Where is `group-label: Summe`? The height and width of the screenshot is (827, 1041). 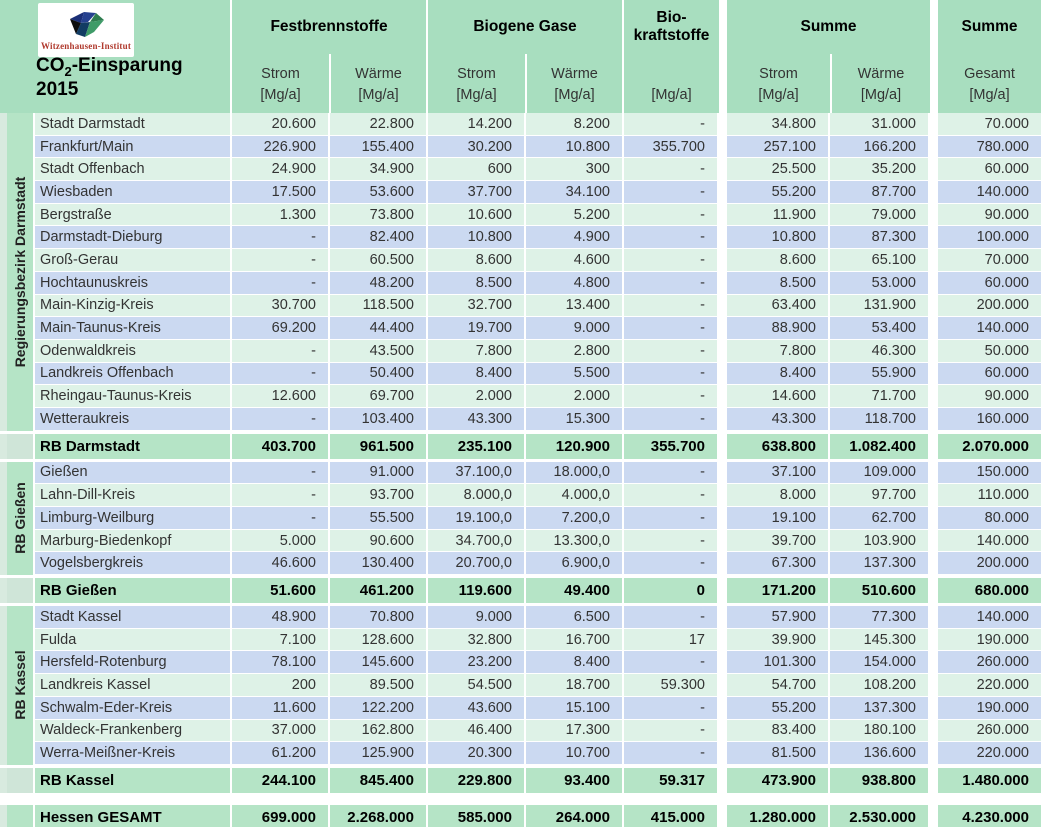 group-label: Summe is located at coordinates (828, 27).